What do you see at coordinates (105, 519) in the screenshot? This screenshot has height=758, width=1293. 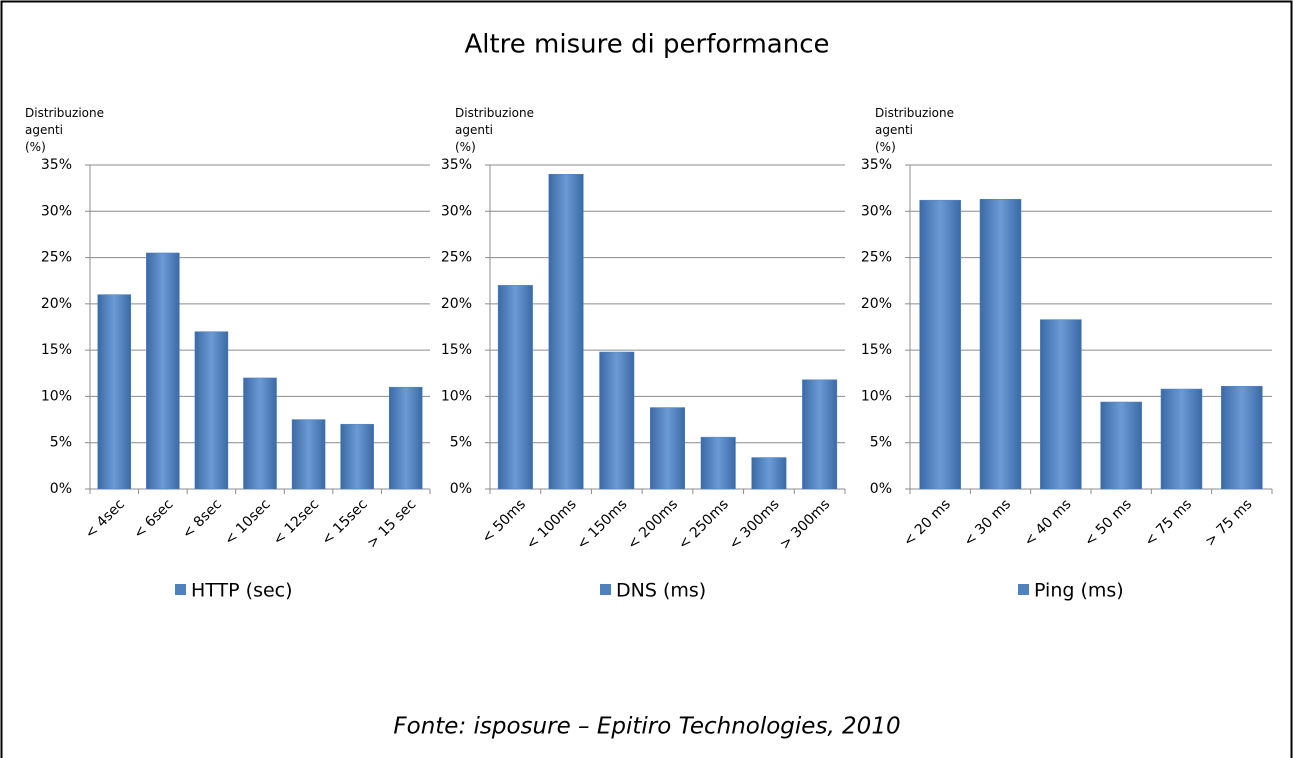 I see `x-tick-label: < 4sec` at bounding box center [105, 519].